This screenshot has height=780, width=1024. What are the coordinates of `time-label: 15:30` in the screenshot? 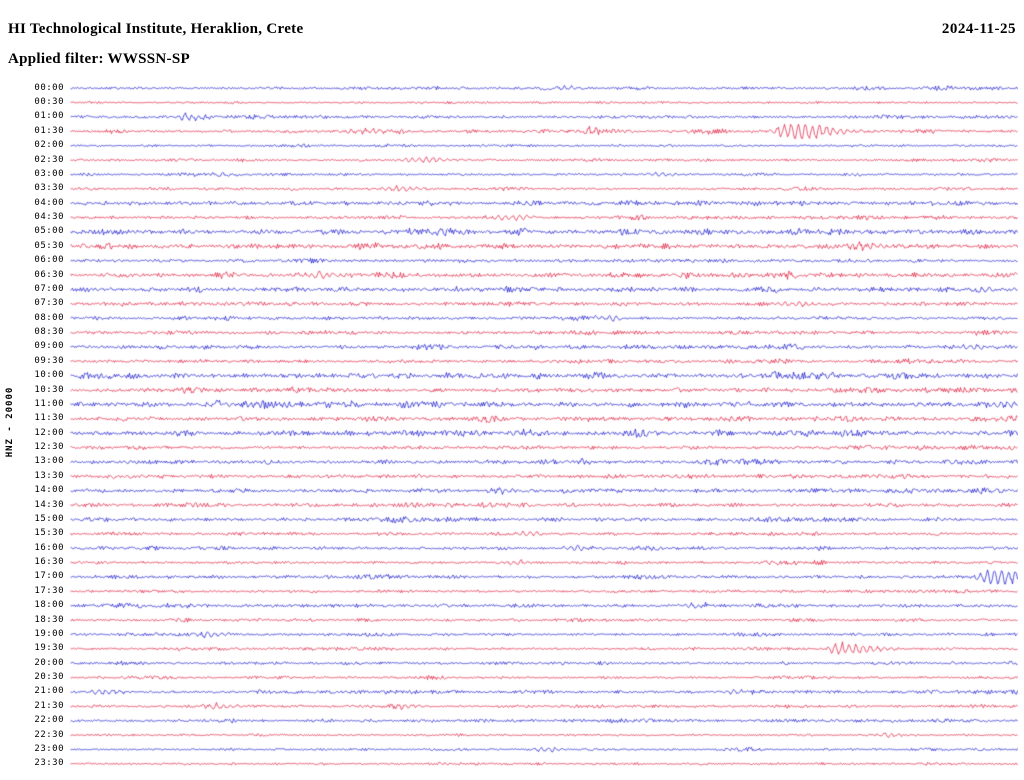 It's located at (49, 533).